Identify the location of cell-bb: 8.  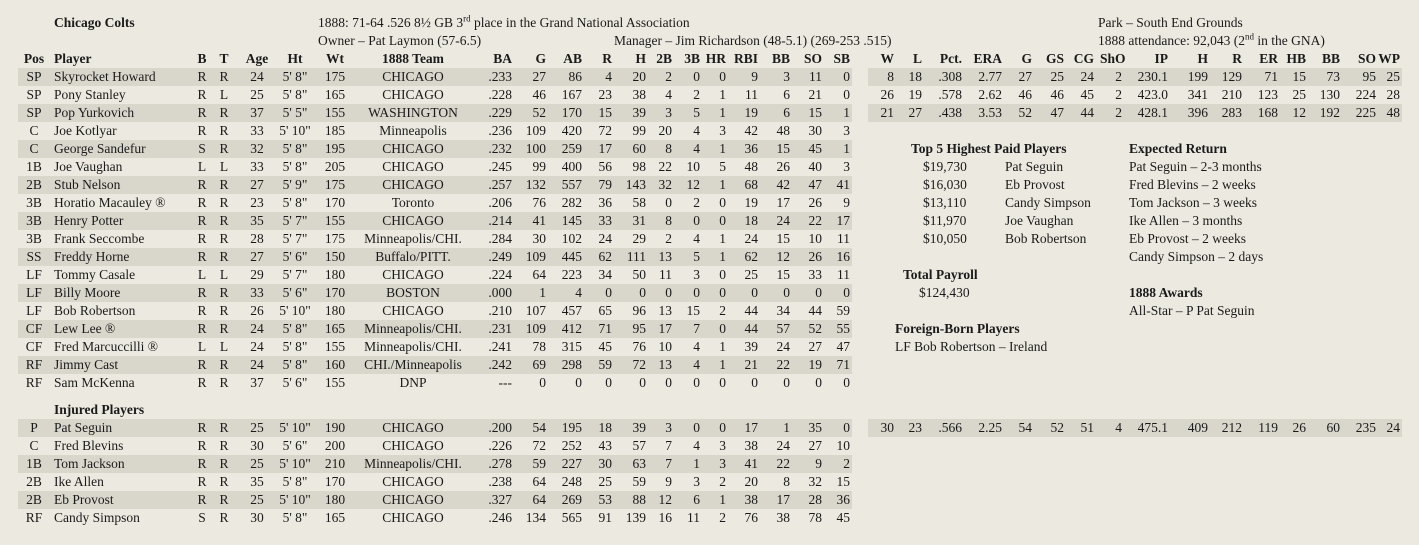
(786, 481).